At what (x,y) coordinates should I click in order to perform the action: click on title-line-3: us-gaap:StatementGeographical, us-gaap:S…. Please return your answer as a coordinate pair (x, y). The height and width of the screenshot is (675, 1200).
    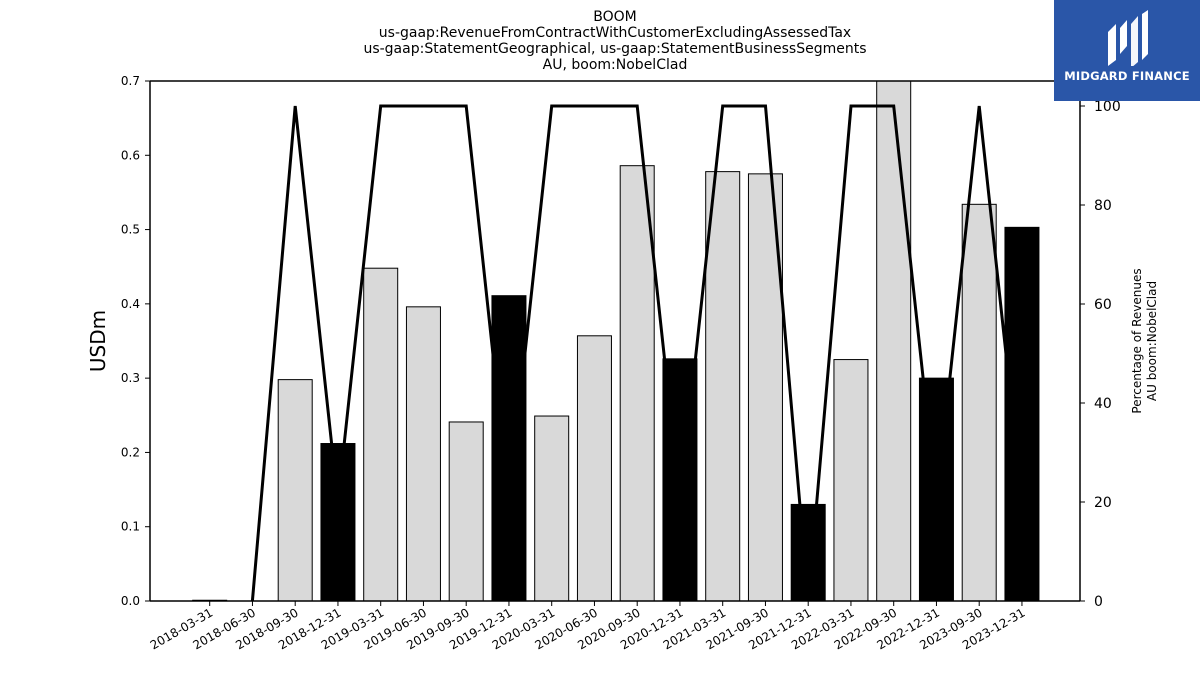
    Looking at the image, I should click on (614, 49).